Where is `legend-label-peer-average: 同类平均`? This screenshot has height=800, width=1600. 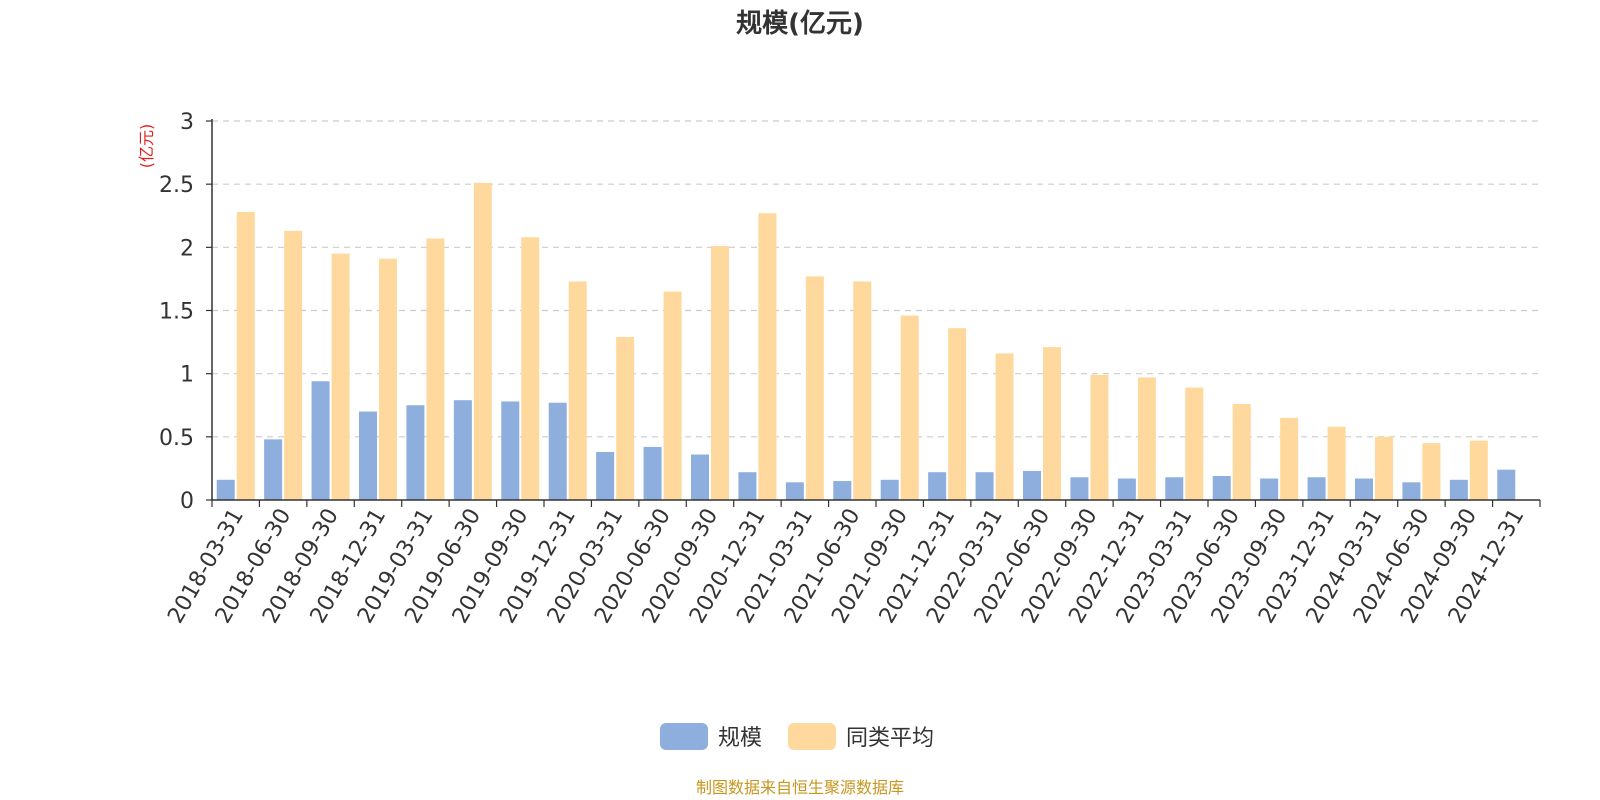
legend-label-peer-average: 同类平均 is located at coordinates (890, 738).